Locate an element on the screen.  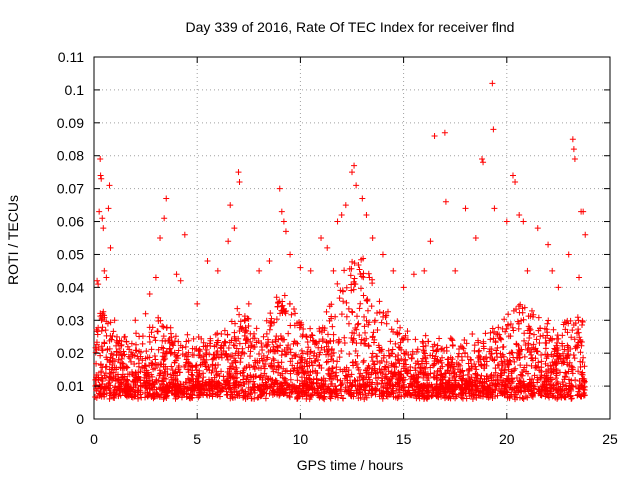
x-tick-label: 15 is located at coordinates (404, 439).